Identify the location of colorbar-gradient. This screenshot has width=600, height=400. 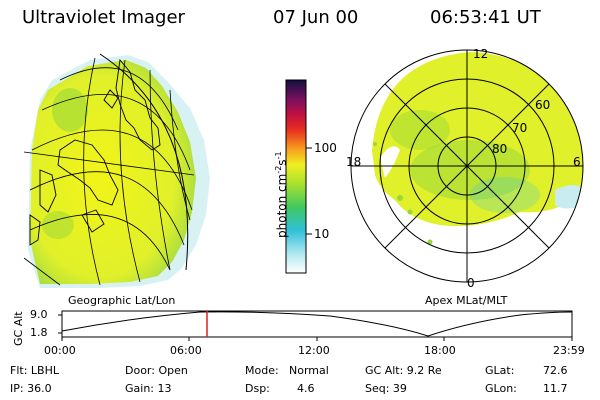
(296, 176).